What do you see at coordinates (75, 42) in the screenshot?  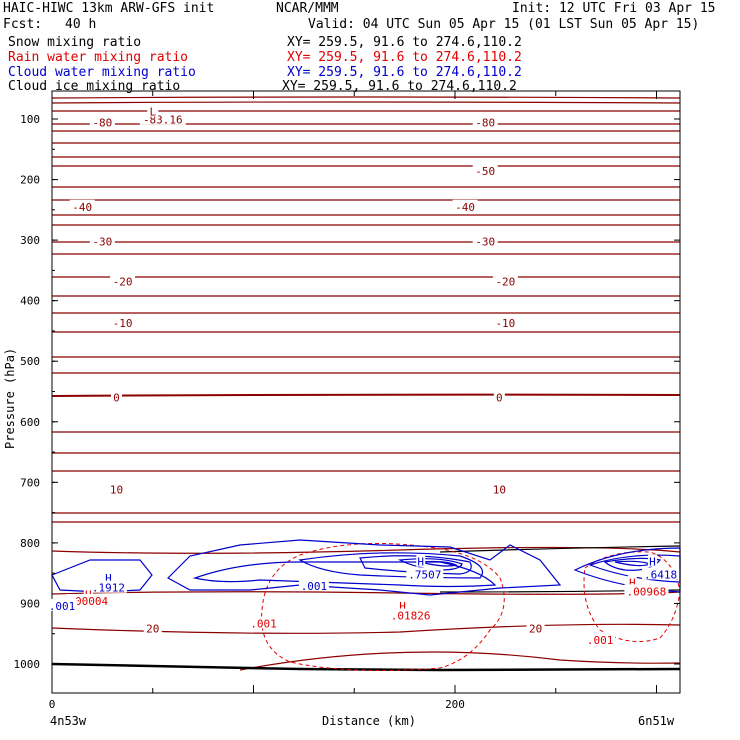 I see `field-snow-name: Snow mixing ratio` at bounding box center [75, 42].